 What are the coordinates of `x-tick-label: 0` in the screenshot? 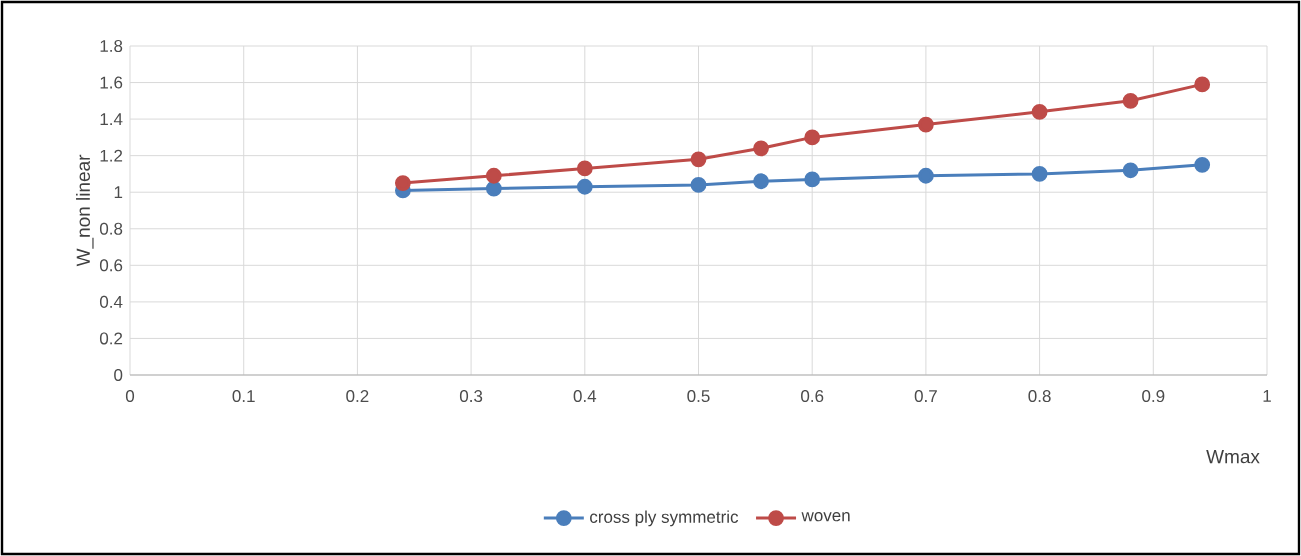 It's located at (130, 396).